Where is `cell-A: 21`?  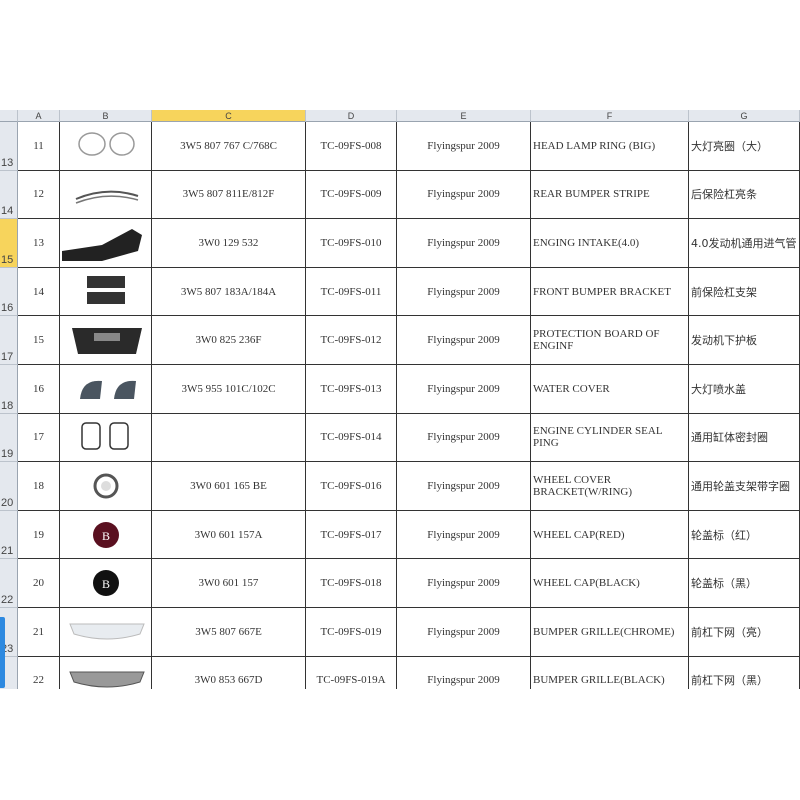
cell-A: 21 is located at coordinates (39, 632).